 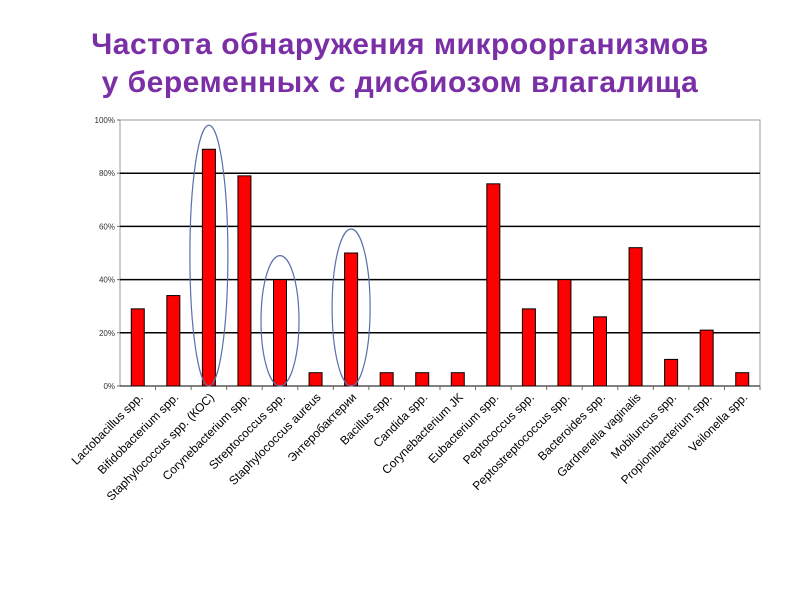 I want to click on y-tick-label: 0%, so click(x=109, y=386).